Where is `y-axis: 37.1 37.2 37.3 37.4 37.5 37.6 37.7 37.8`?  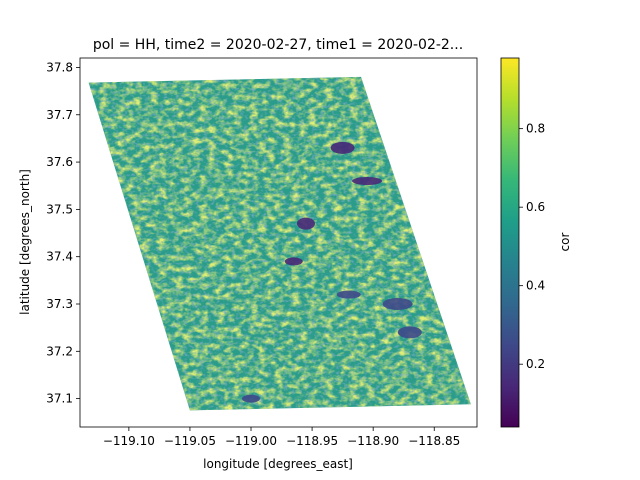
y-axis: 37.1 37.2 37.3 37.4 37.5 37.6 37.7 37.8 is located at coordinates (63, 233).